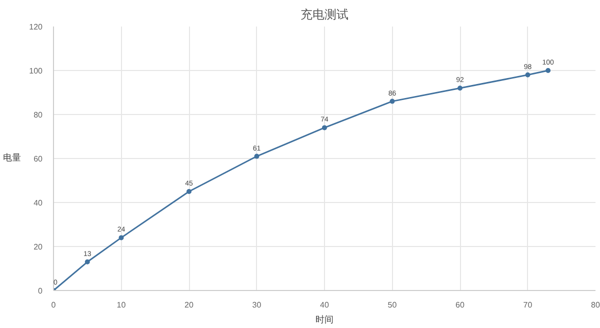  What do you see at coordinates (257, 305) in the screenshot?
I see `x-tick-label: 30` at bounding box center [257, 305].